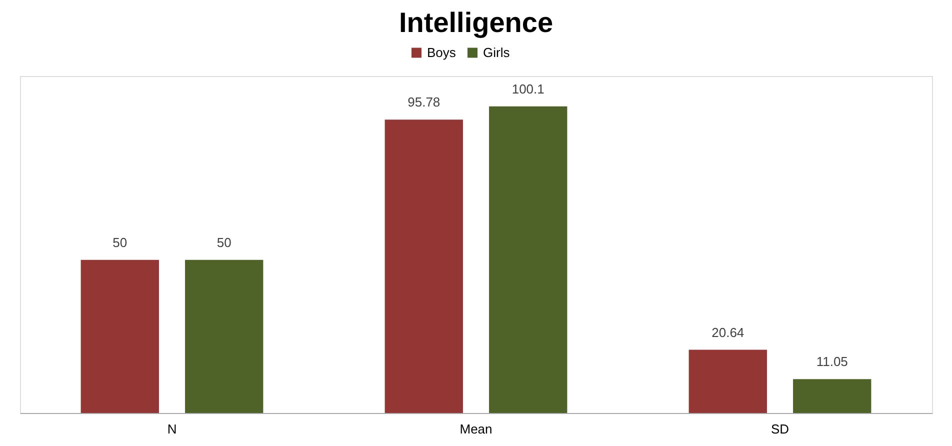 The image size is (952, 446). Describe the element at coordinates (441, 52) in the screenshot. I see `legend-label: Boys` at that location.